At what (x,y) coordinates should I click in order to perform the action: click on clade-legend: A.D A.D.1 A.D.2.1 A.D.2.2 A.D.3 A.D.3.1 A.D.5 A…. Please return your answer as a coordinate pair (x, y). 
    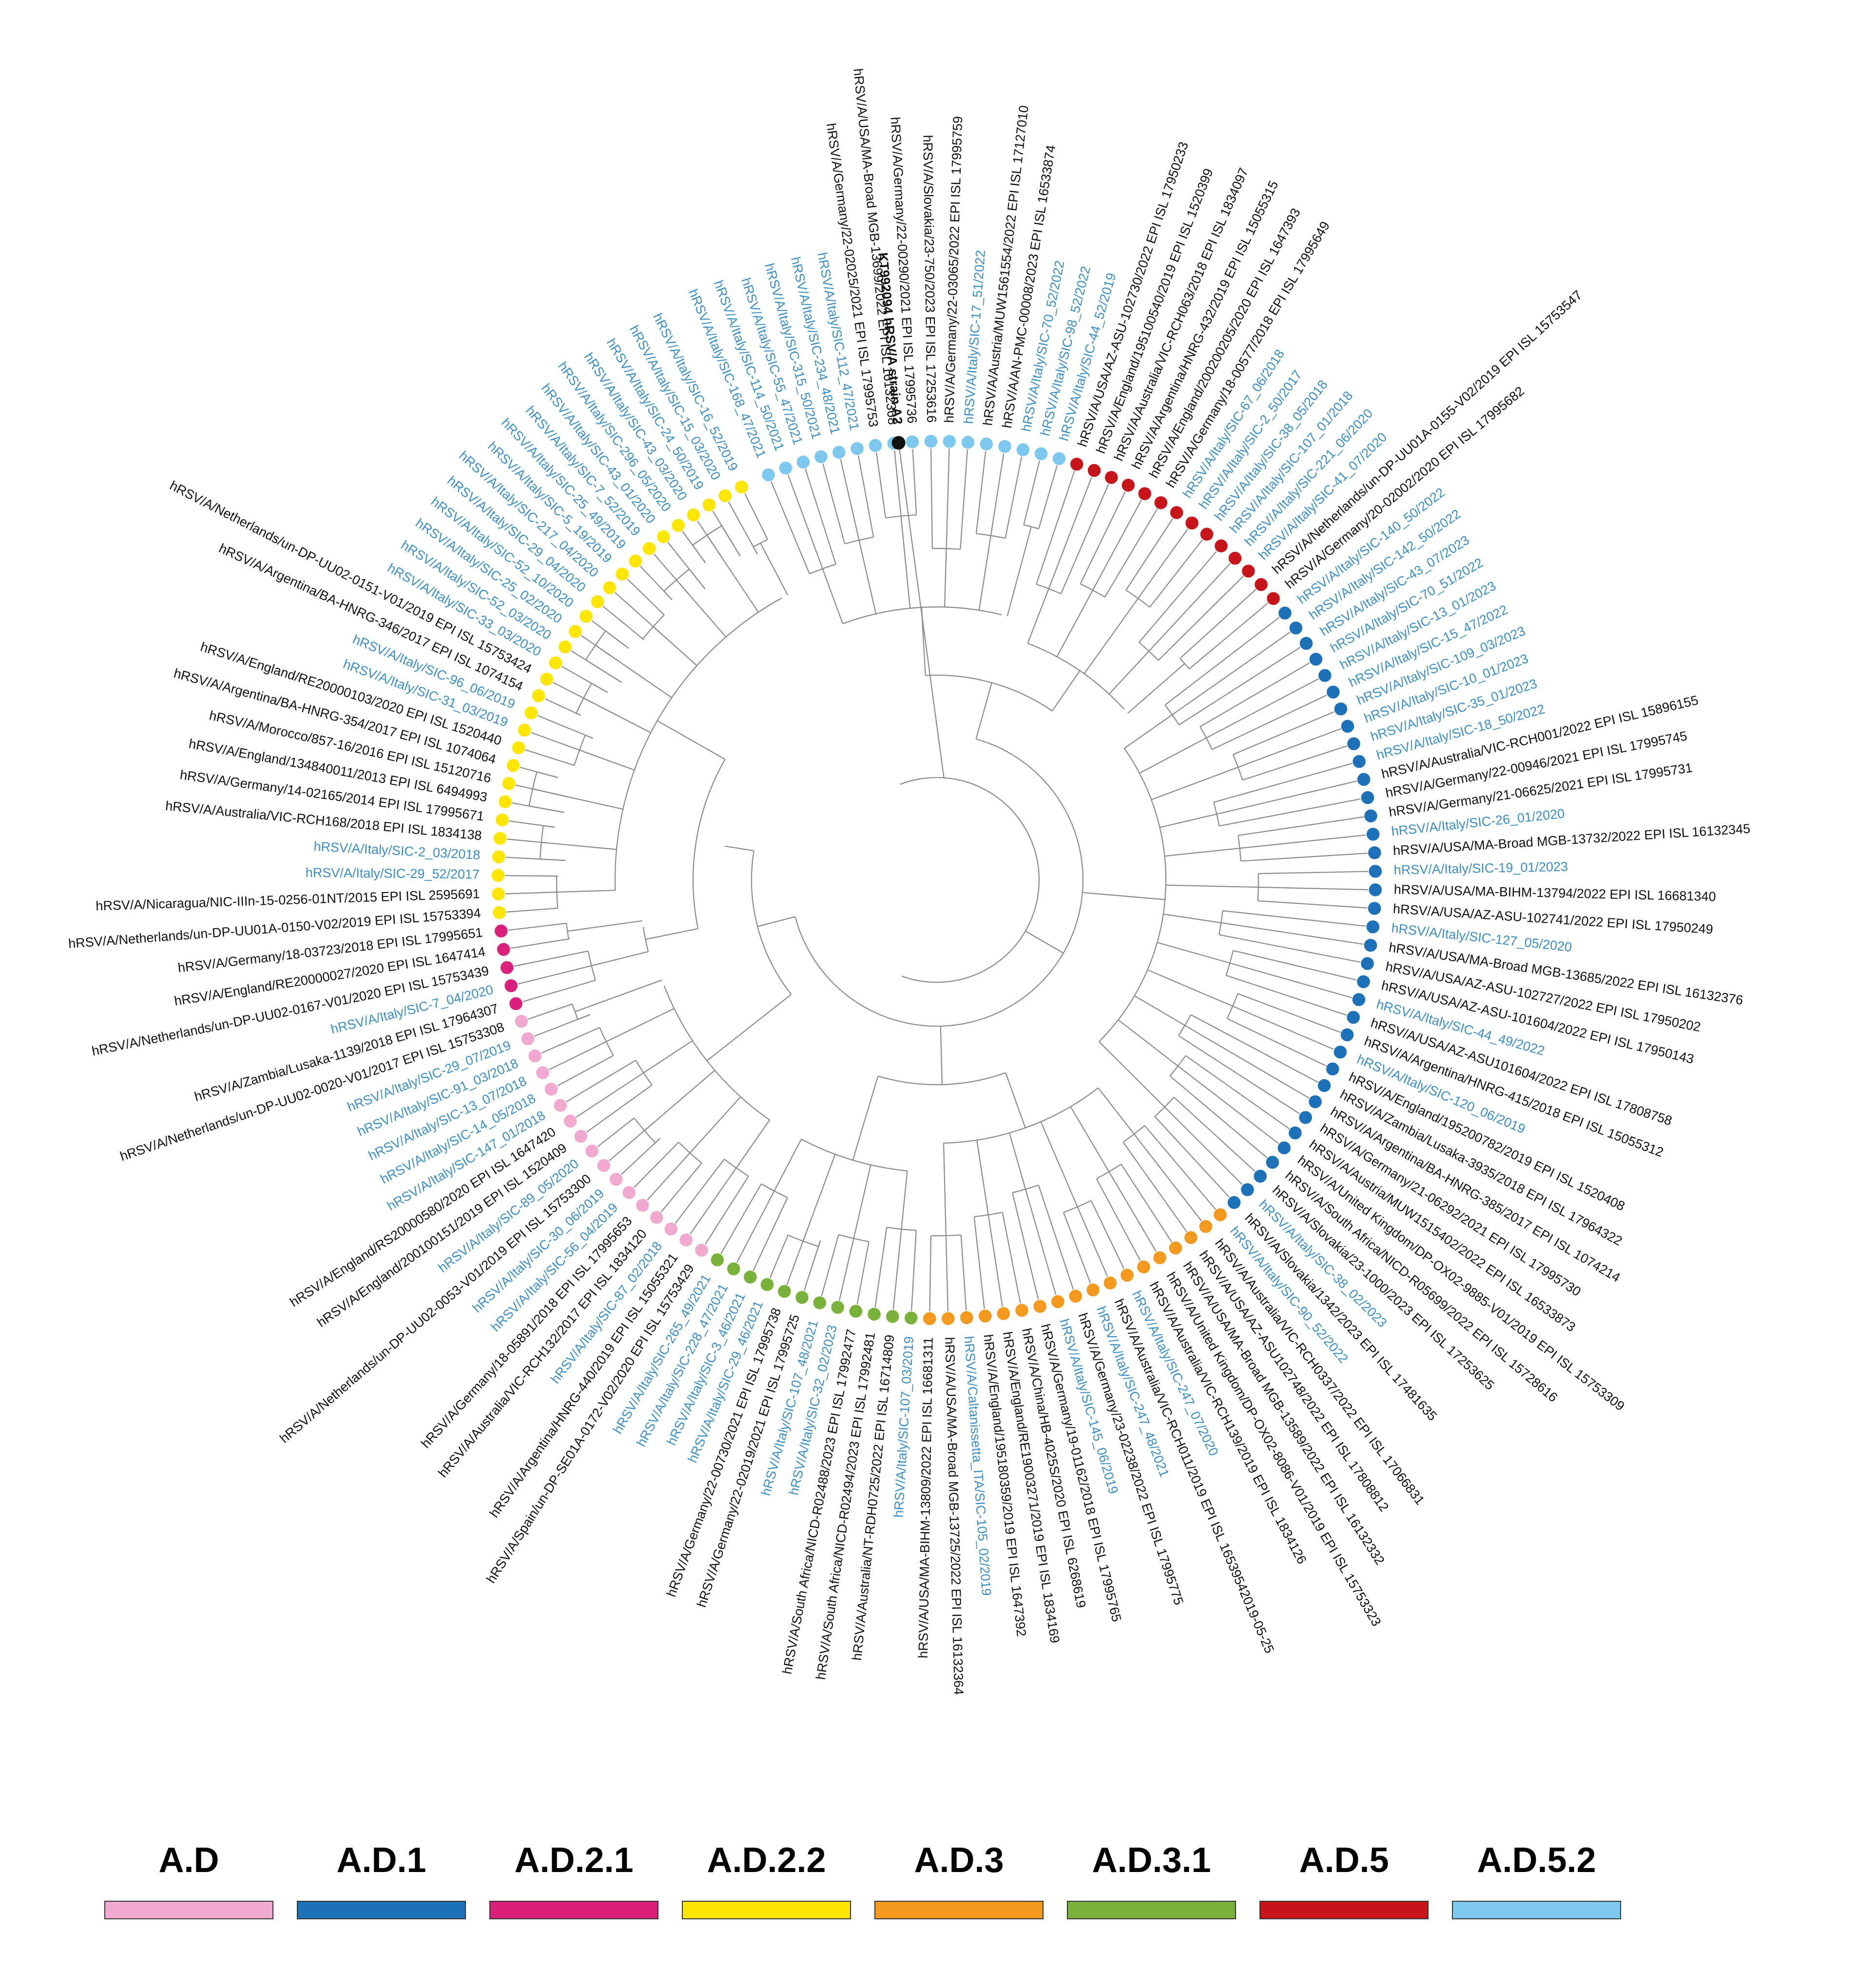
    Looking at the image, I should click on (863, 1880).